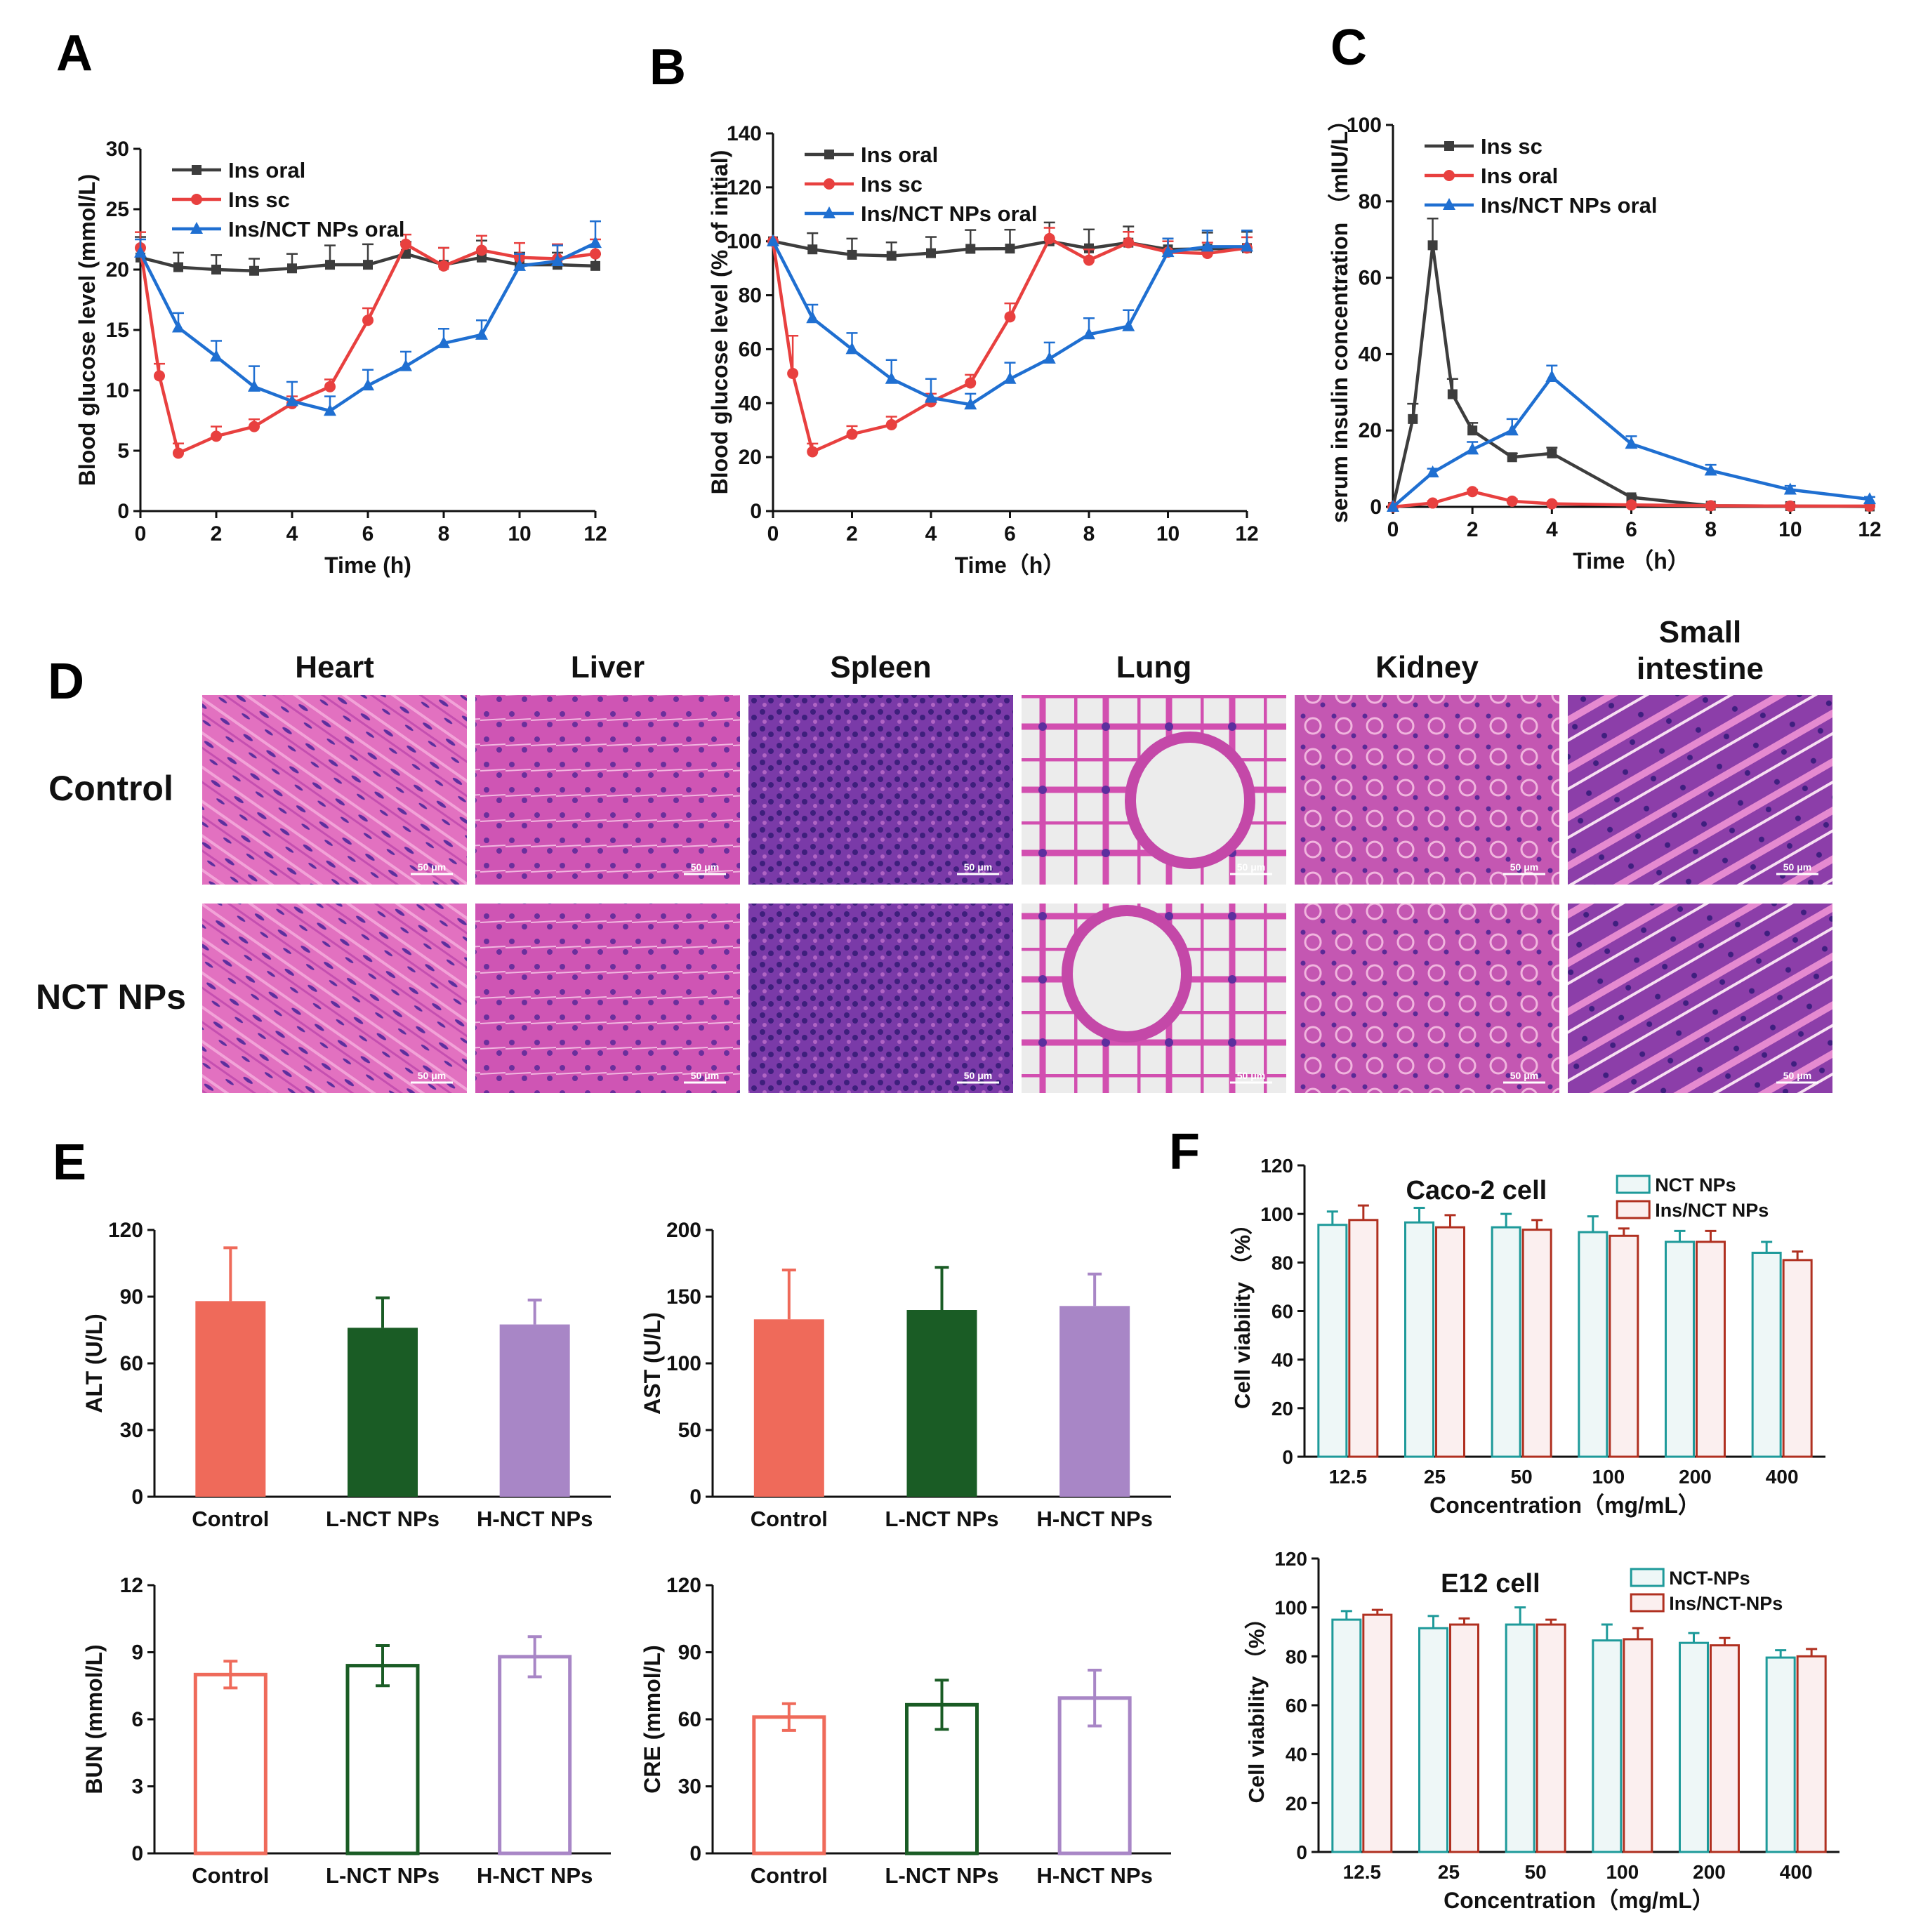 This screenshot has height=1932, width=1909. Describe the element at coordinates (1790, 529) in the screenshot. I see `x-tick-label: 10` at that location.